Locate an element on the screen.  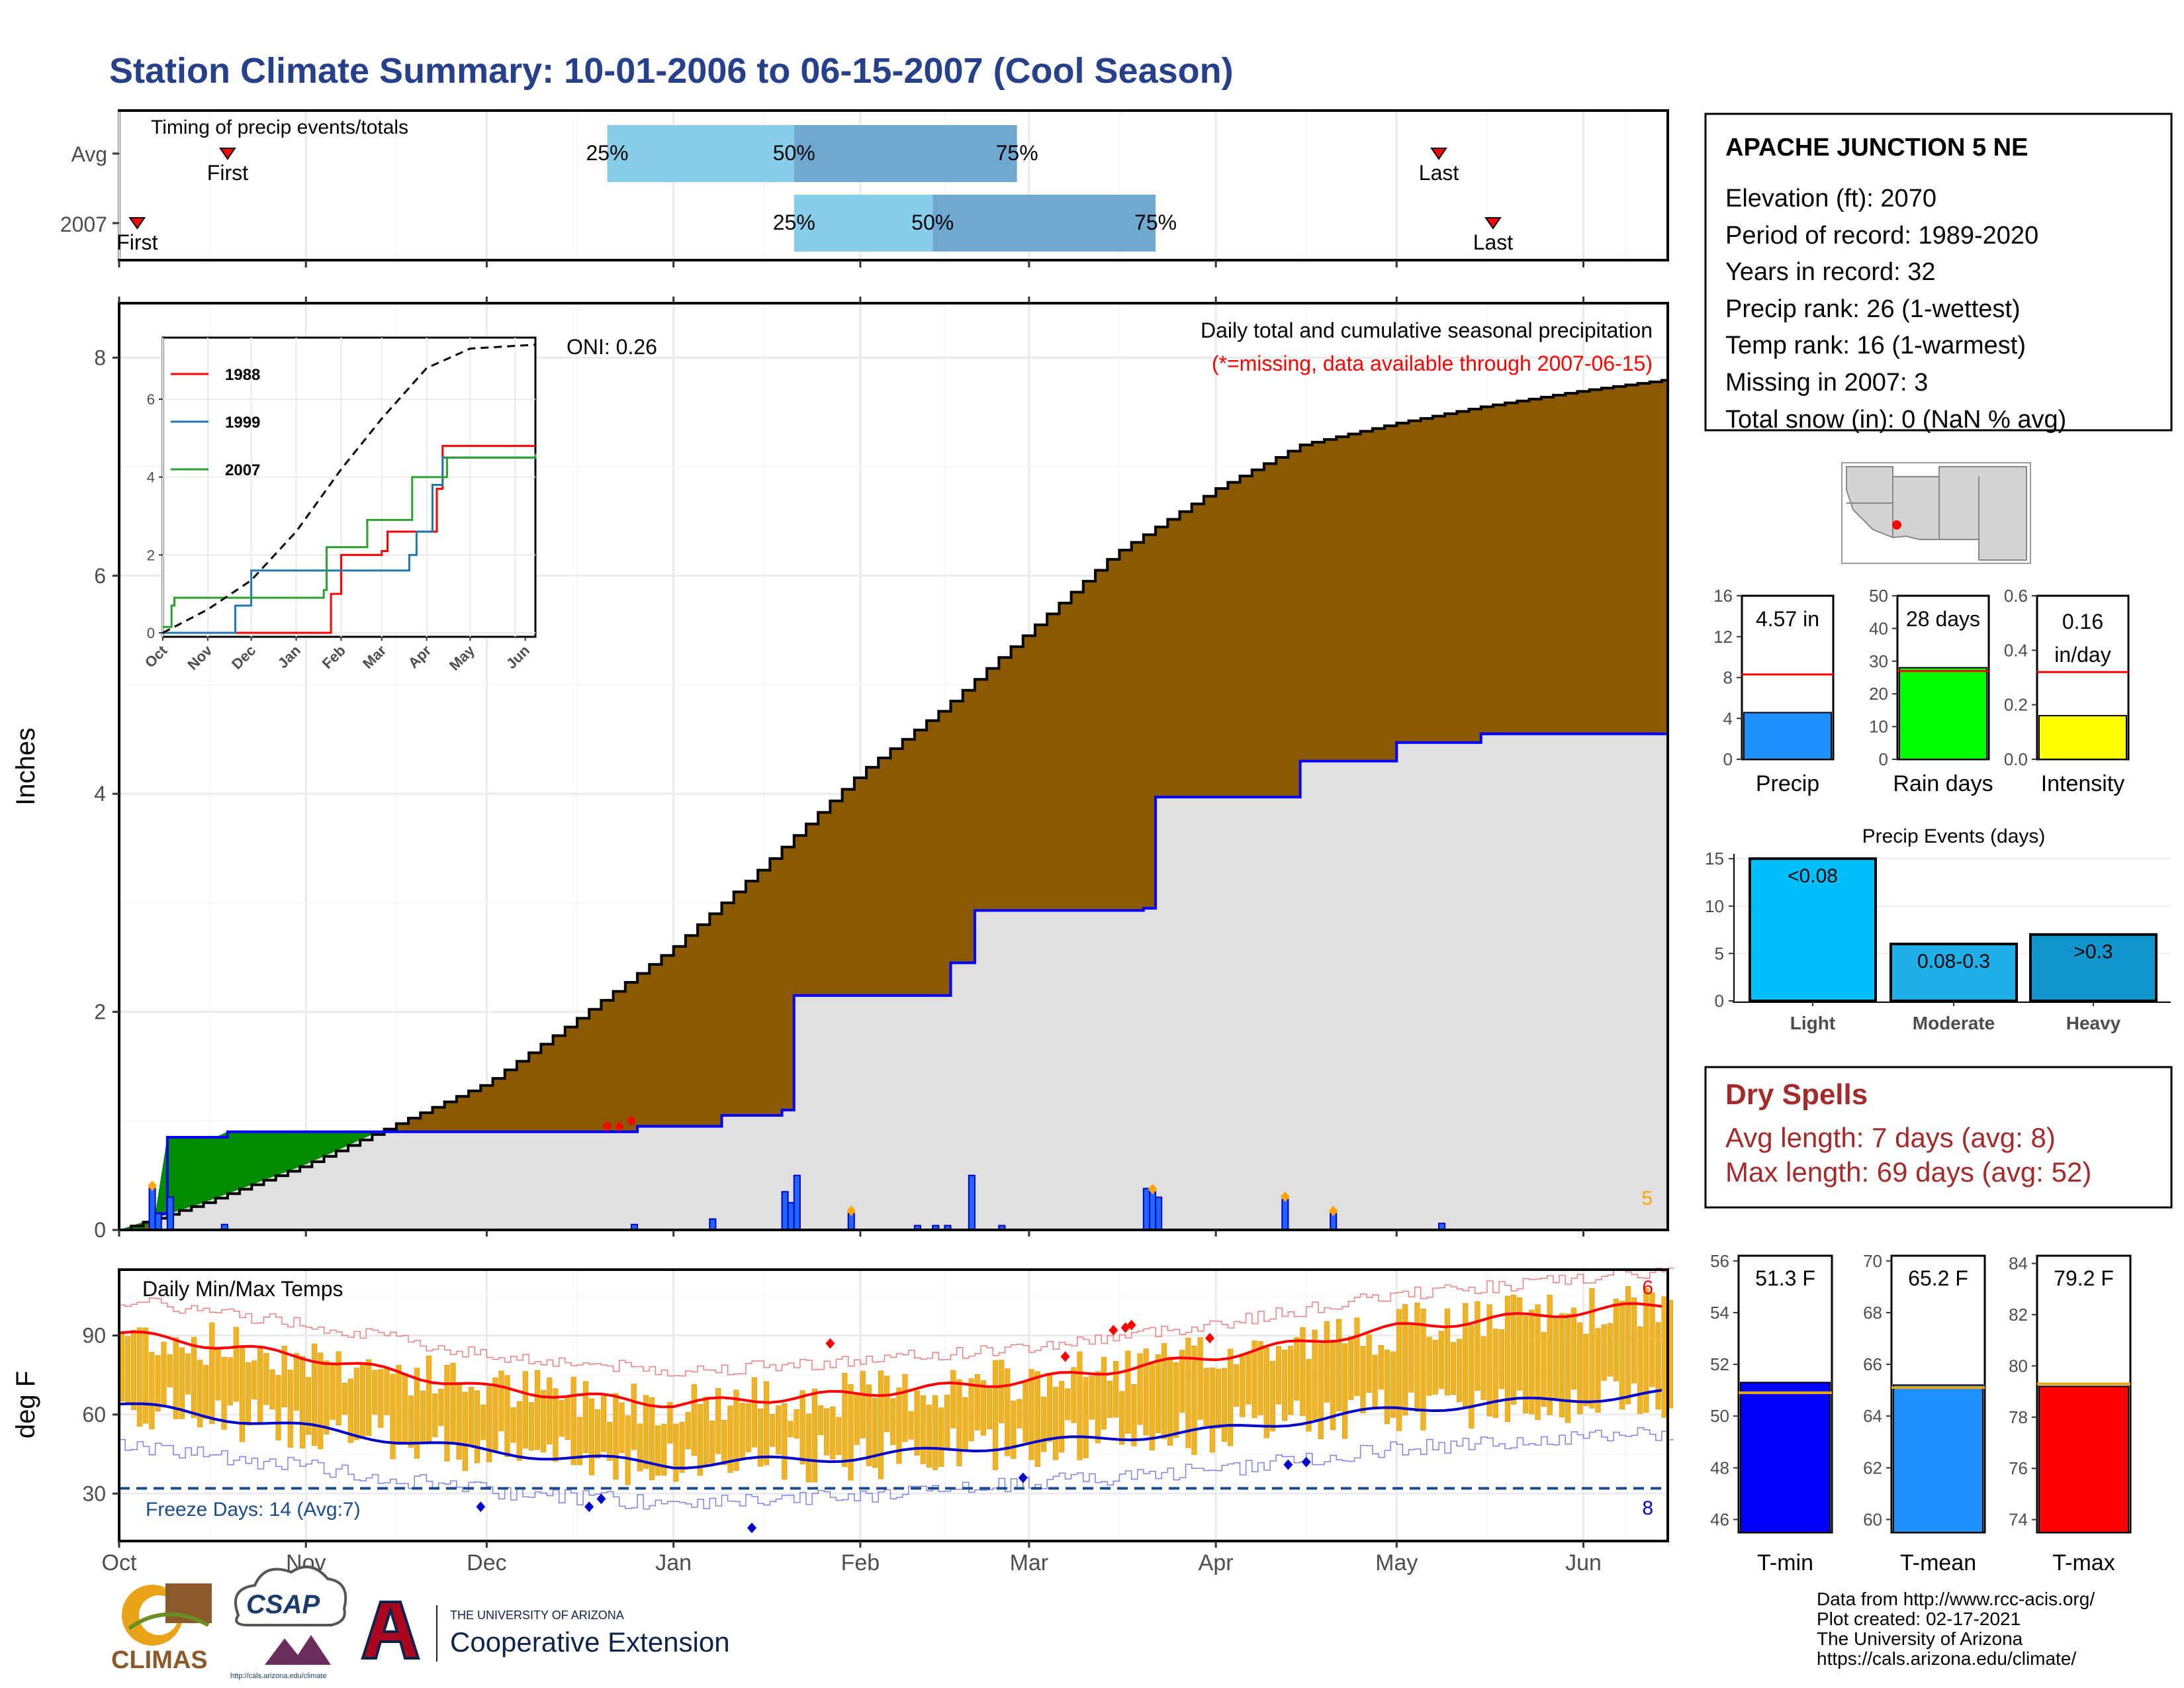
y-tick-label: 82 is located at coordinates (2019, 1315).